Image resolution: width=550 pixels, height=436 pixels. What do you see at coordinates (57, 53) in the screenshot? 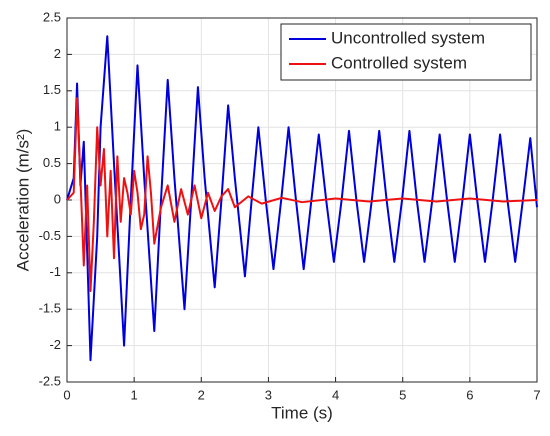
I see `y-tick-label: 2` at bounding box center [57, 53].